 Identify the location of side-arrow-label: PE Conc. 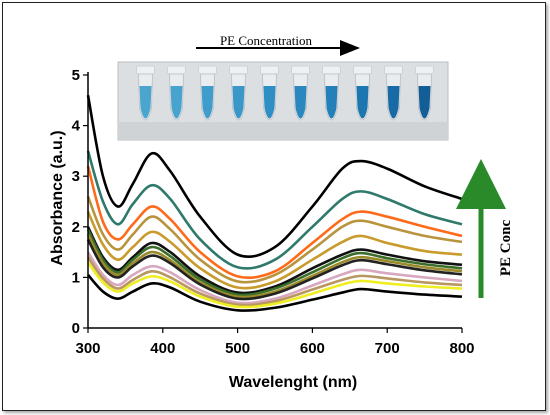
(506, 248).